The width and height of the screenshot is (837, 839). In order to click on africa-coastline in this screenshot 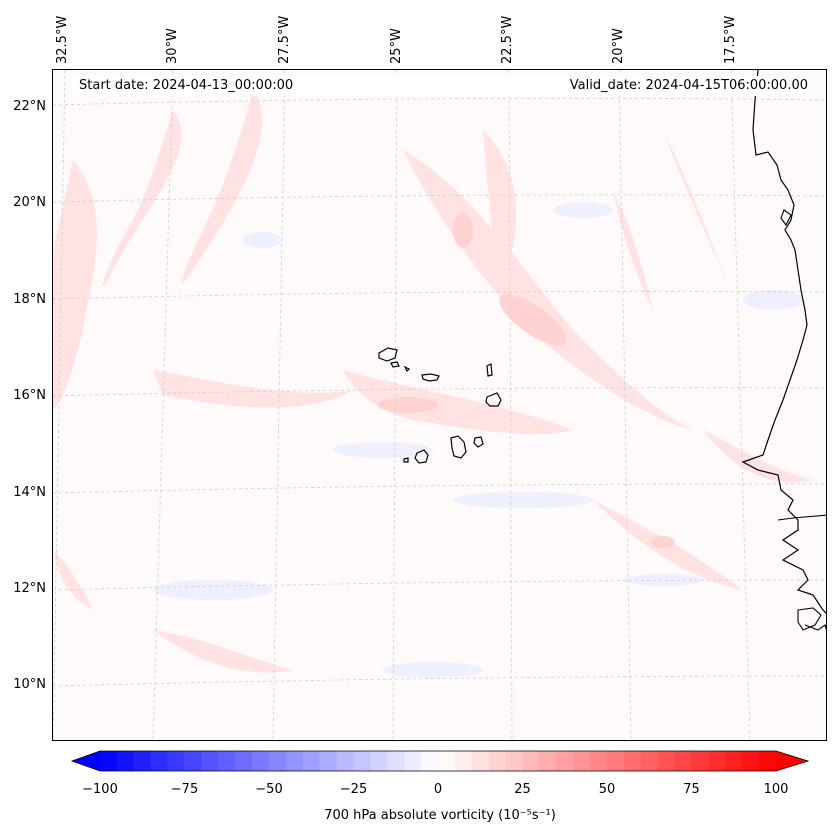, I will do `click(783, 342)`.